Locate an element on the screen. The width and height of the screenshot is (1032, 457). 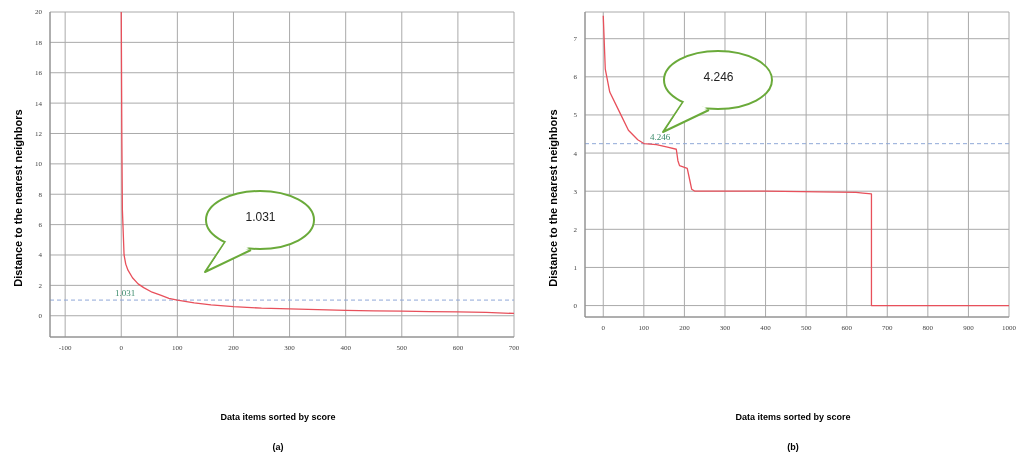
annotation: 4.246 is located at coordinates (718, 77).